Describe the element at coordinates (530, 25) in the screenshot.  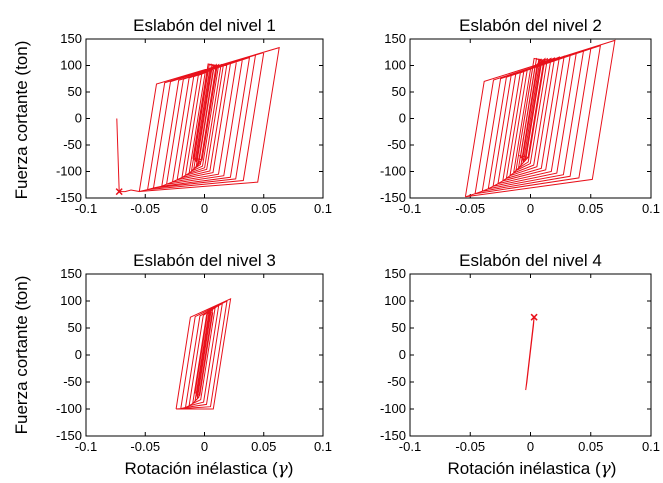
I see `subplot-title: Eslabón del nivel 2` at that location.